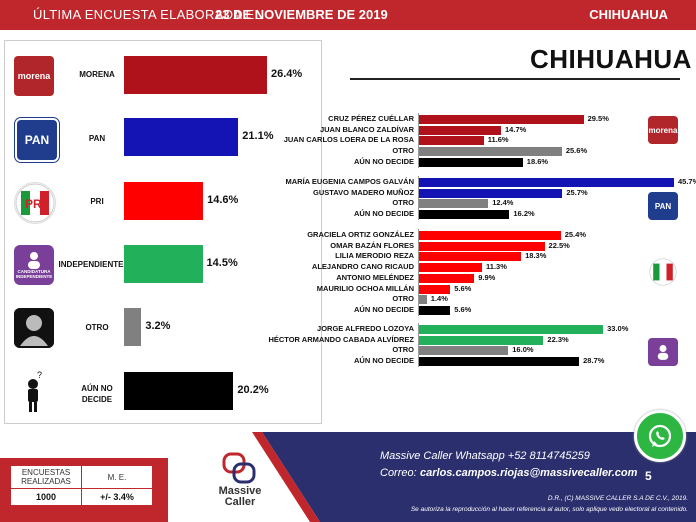  Describe the element at coordinates (628, 14) in the screenshot. I see `header-state: CHIHUAHUA` at that location.